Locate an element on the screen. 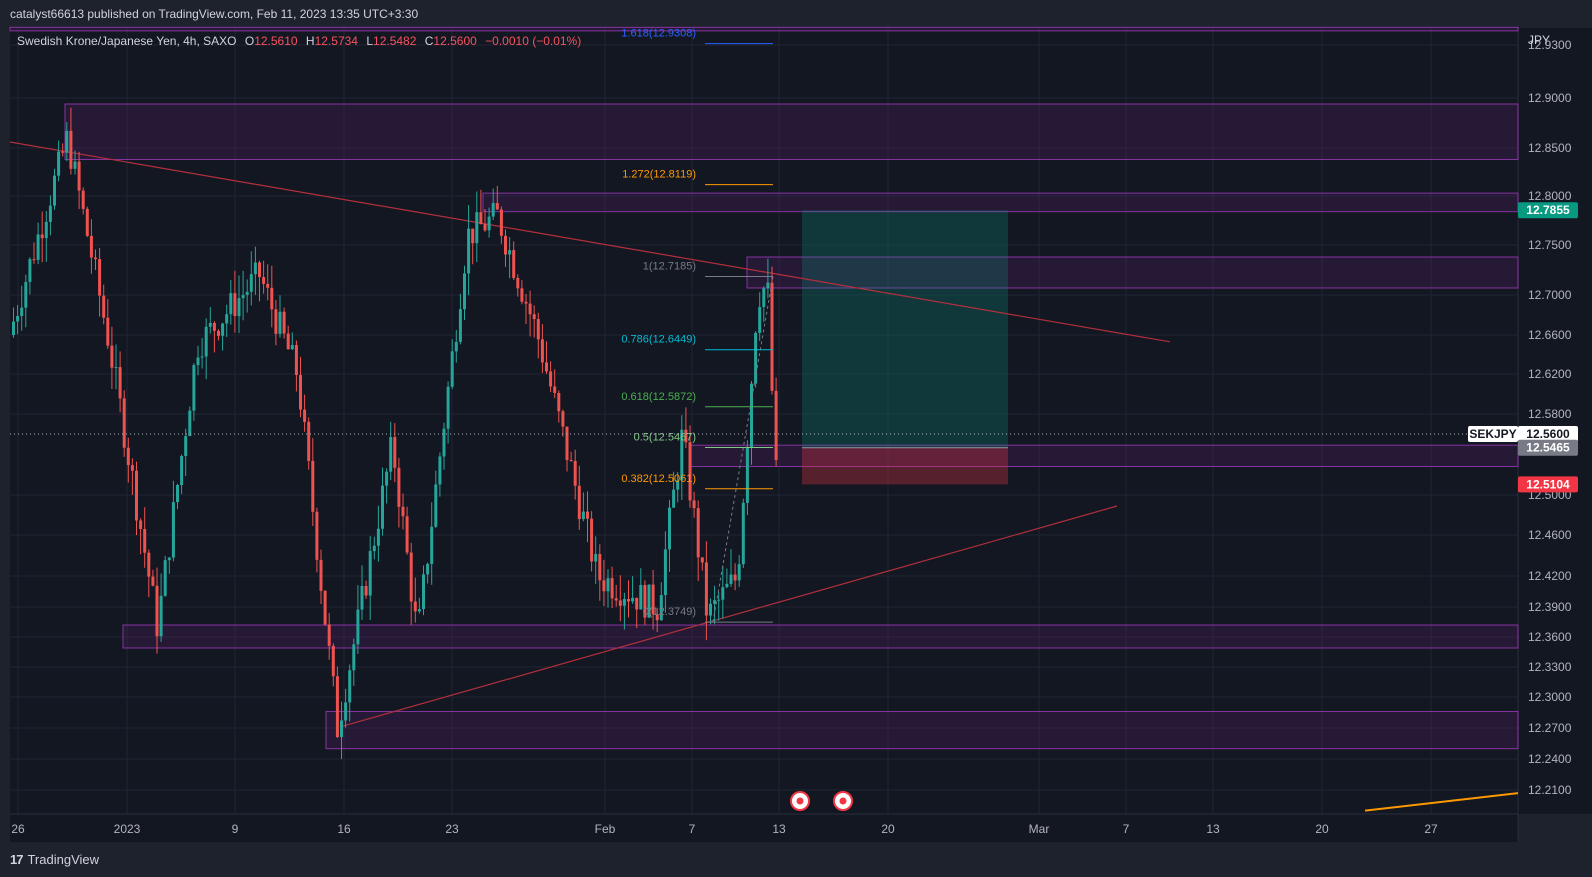  price-axis-label: 12.5800 is located at coordinates (1550, 414).